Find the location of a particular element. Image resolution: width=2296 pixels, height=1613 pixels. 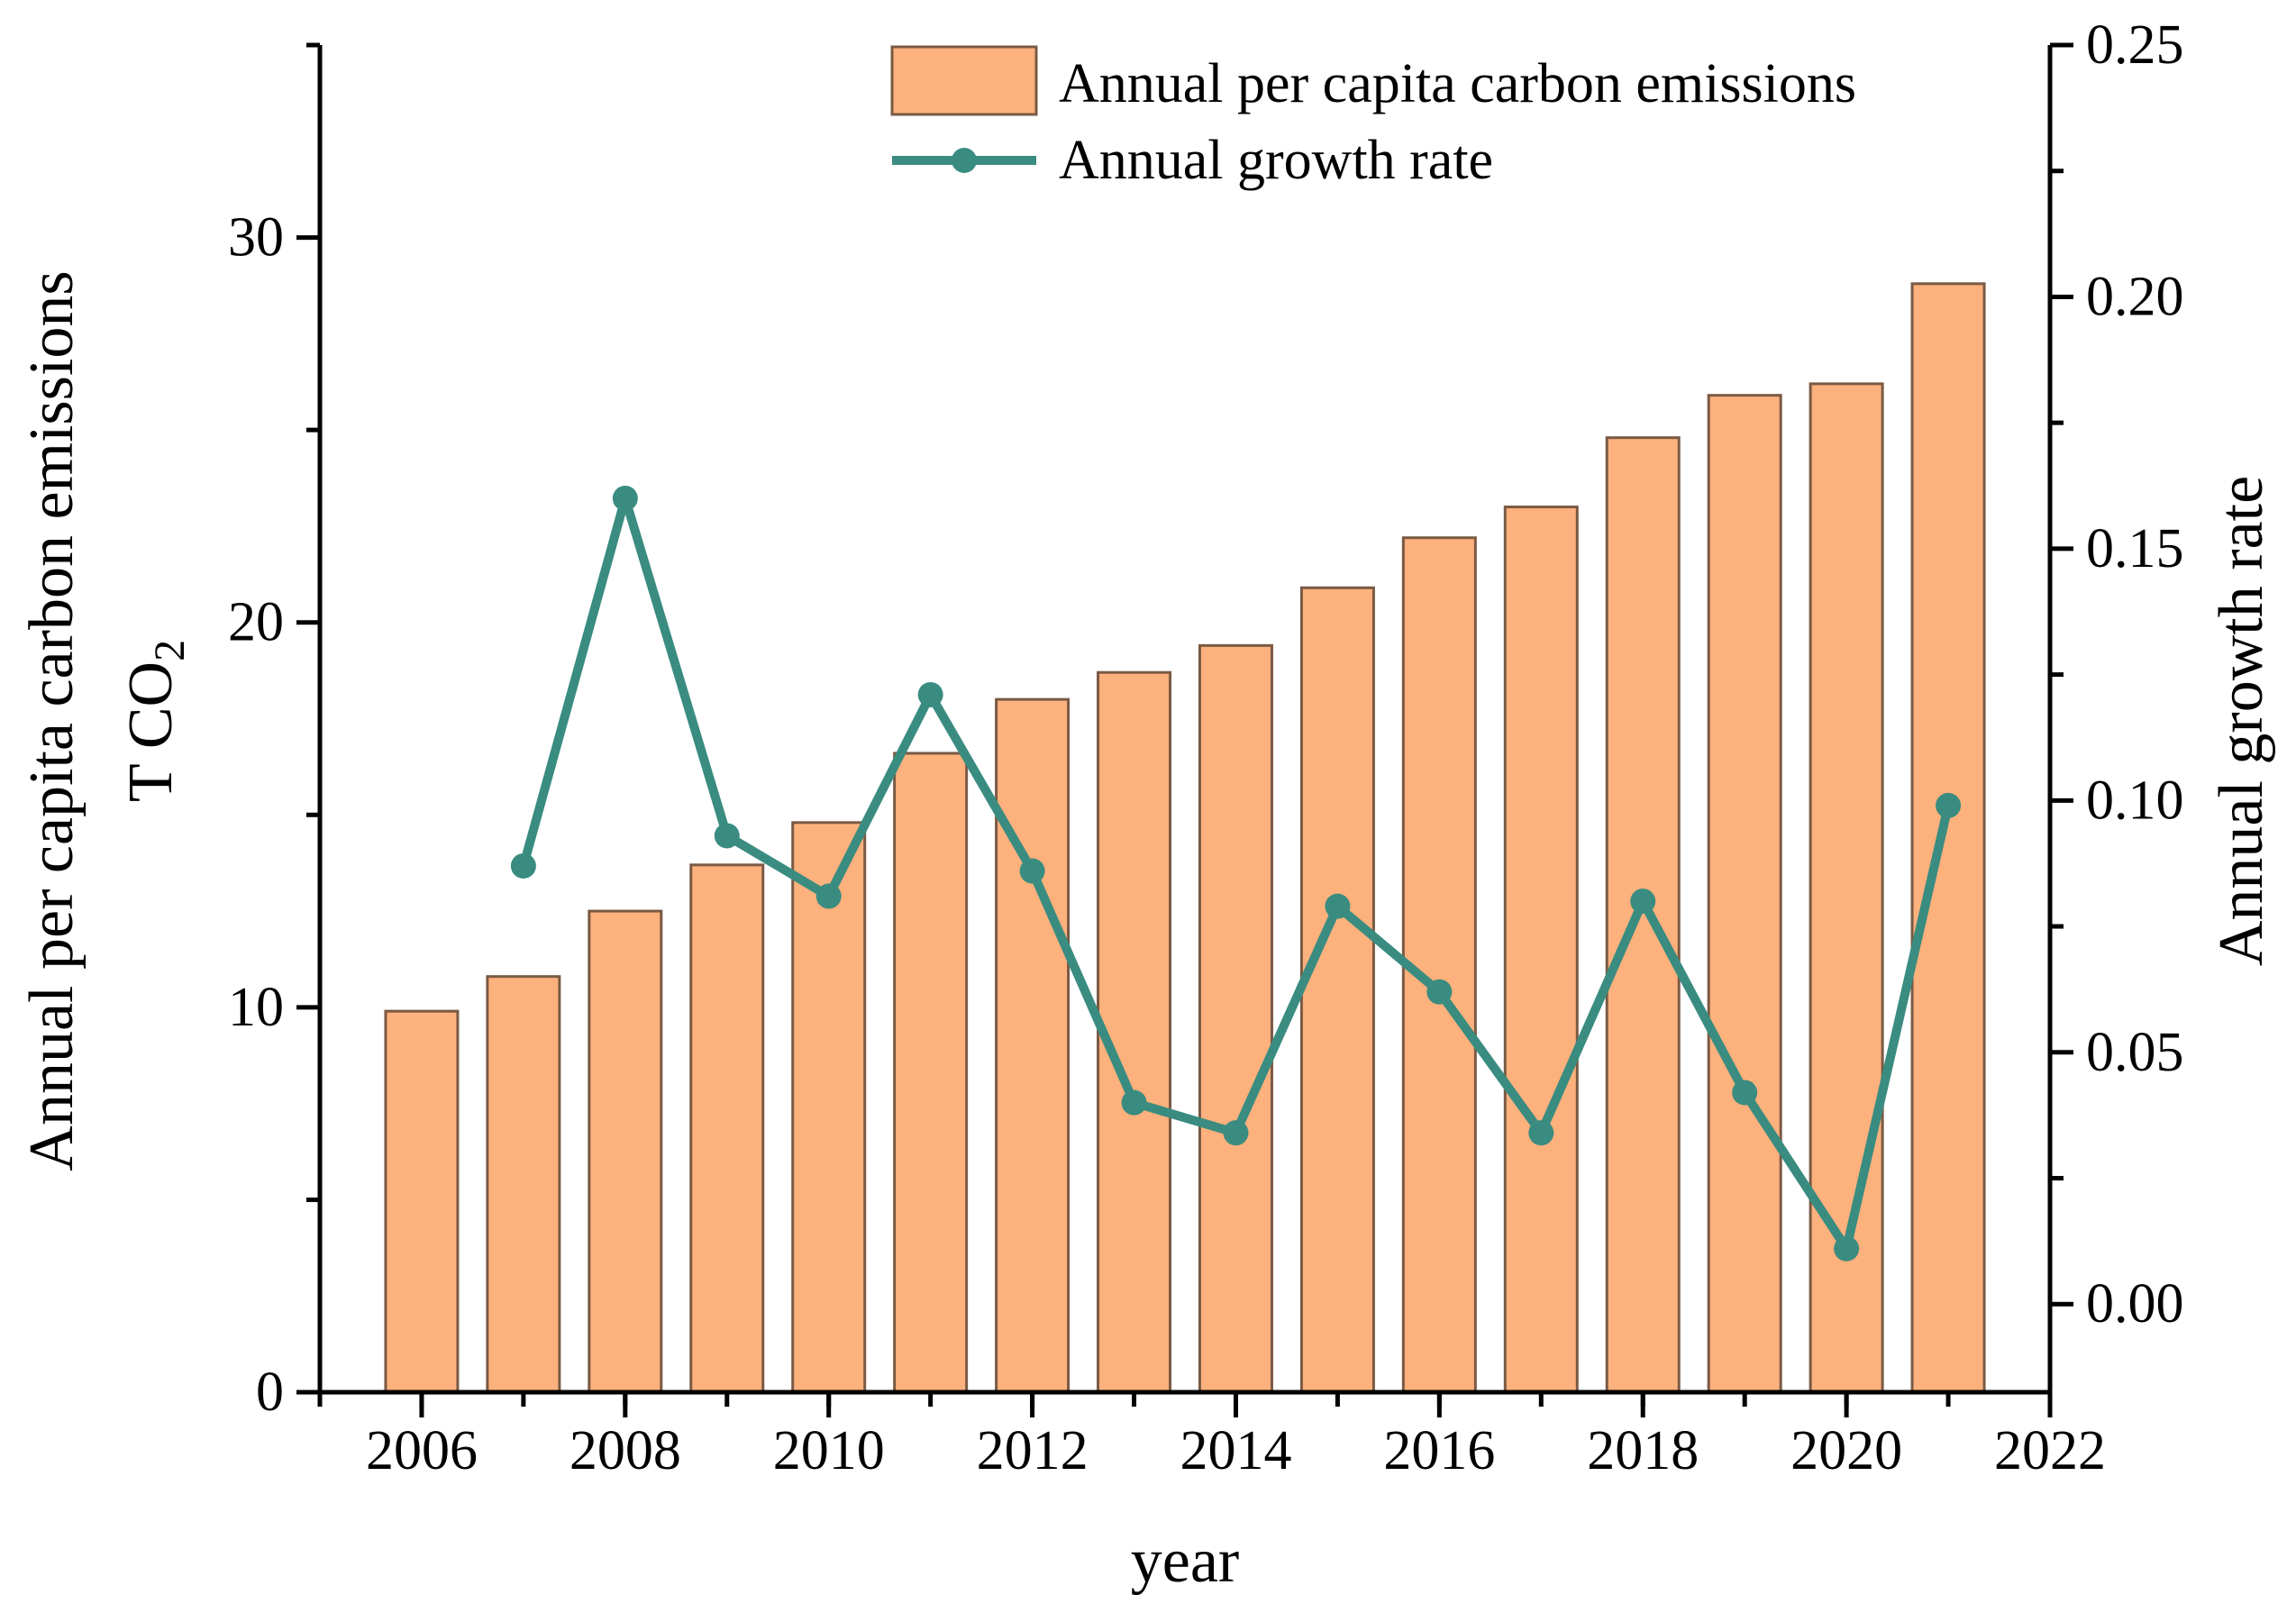

y-left-axis-unit: T CO2 is located at coordinates (155, 721).